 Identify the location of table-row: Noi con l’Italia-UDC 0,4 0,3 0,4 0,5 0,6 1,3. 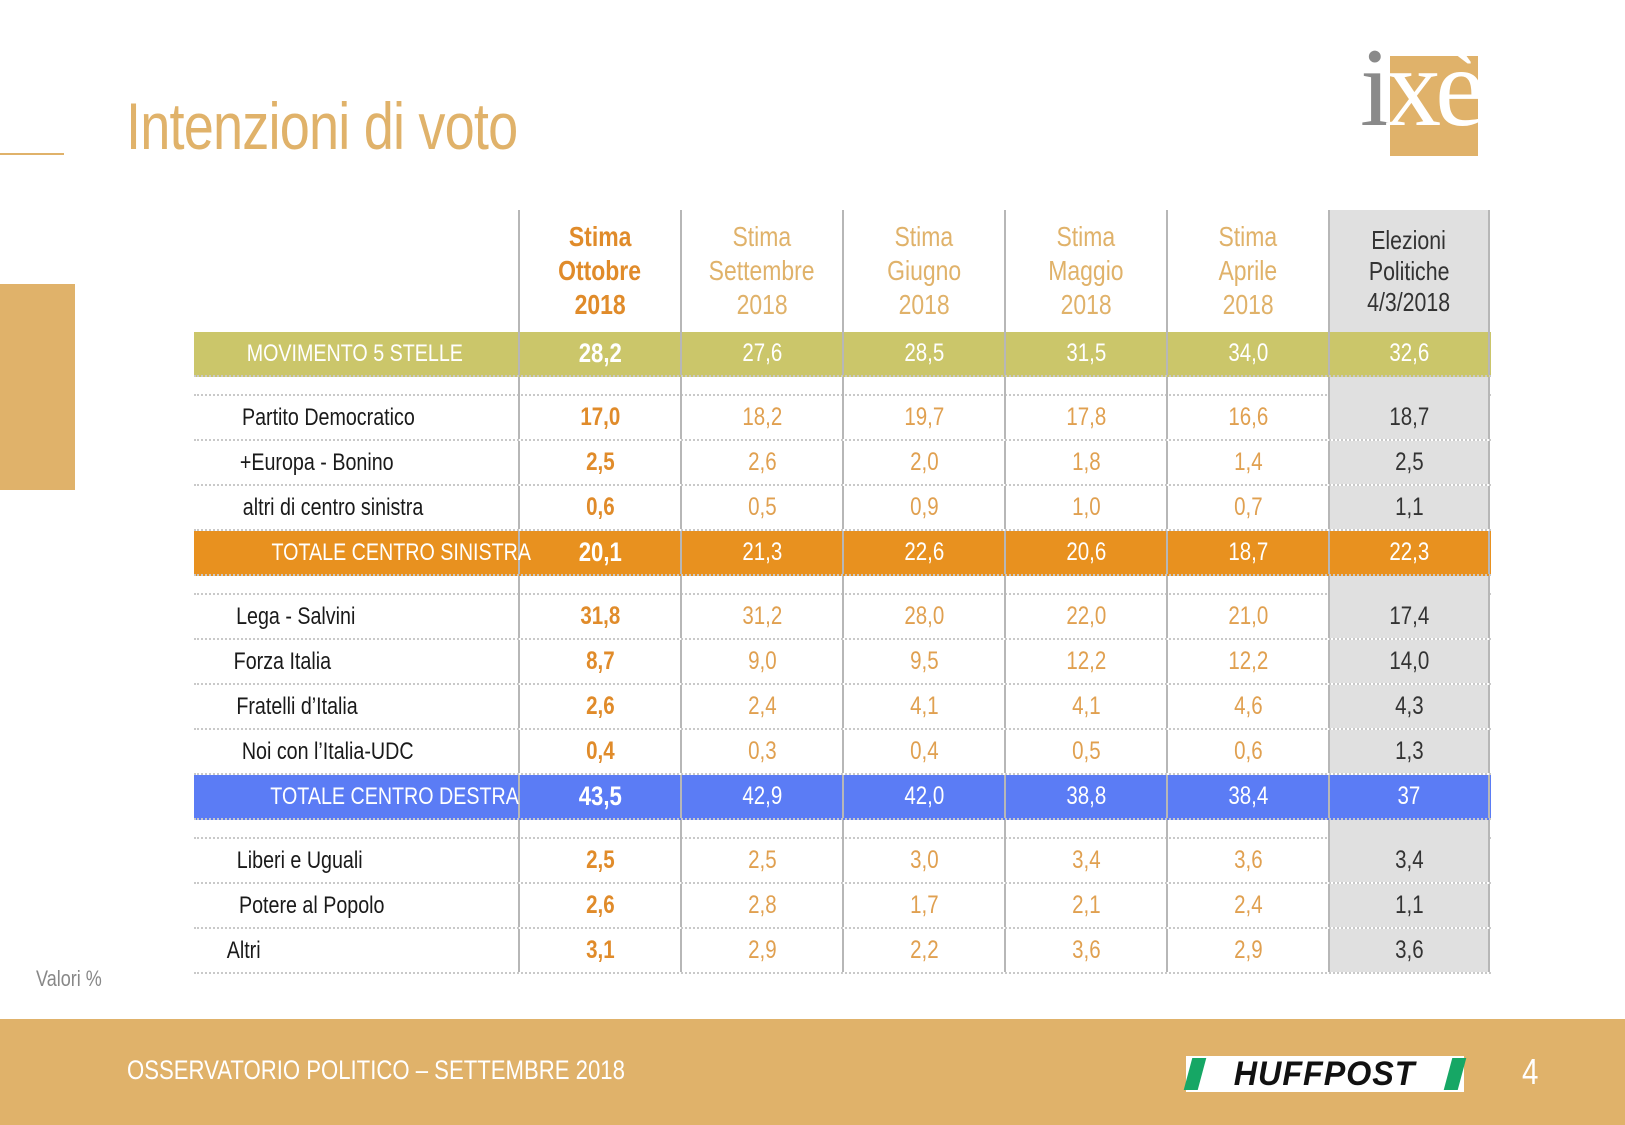
(842, 752).